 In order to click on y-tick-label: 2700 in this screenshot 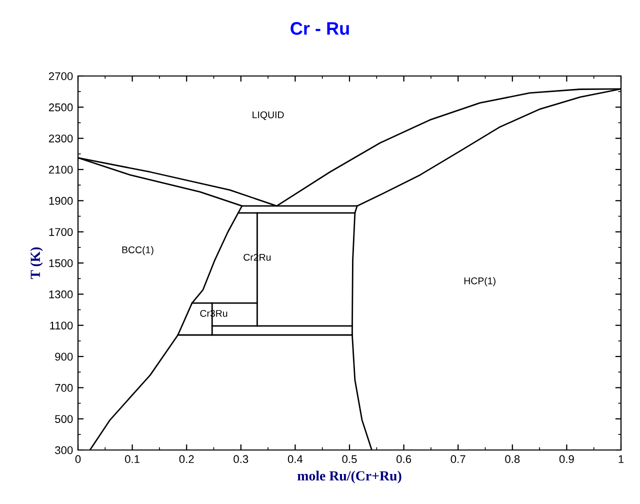, I will do `click(60, 76)`.